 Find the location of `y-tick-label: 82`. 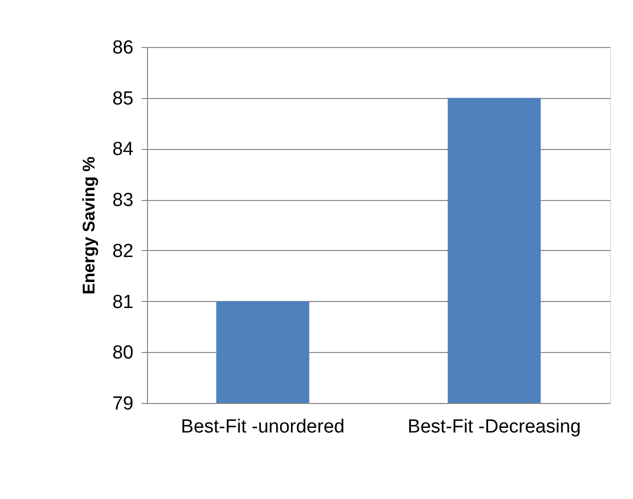

y-tick-label: 82 is located at coordinates (123, 251).